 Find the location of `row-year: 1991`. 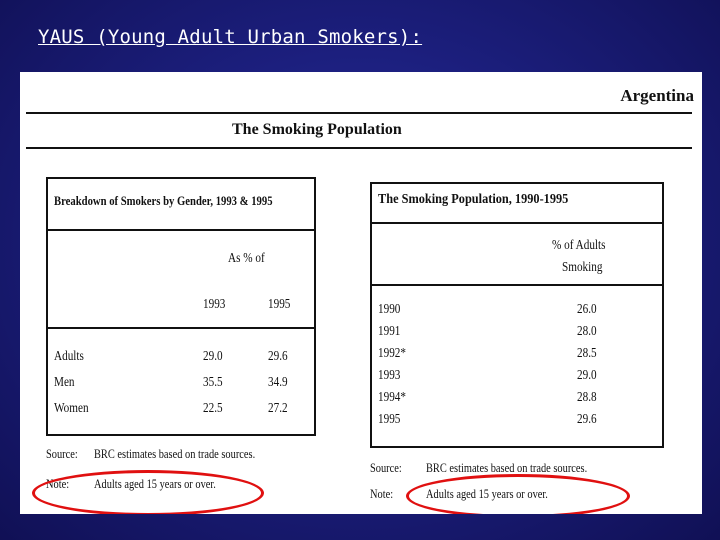

row-year: 1991 is located at coordinates (389, 331).